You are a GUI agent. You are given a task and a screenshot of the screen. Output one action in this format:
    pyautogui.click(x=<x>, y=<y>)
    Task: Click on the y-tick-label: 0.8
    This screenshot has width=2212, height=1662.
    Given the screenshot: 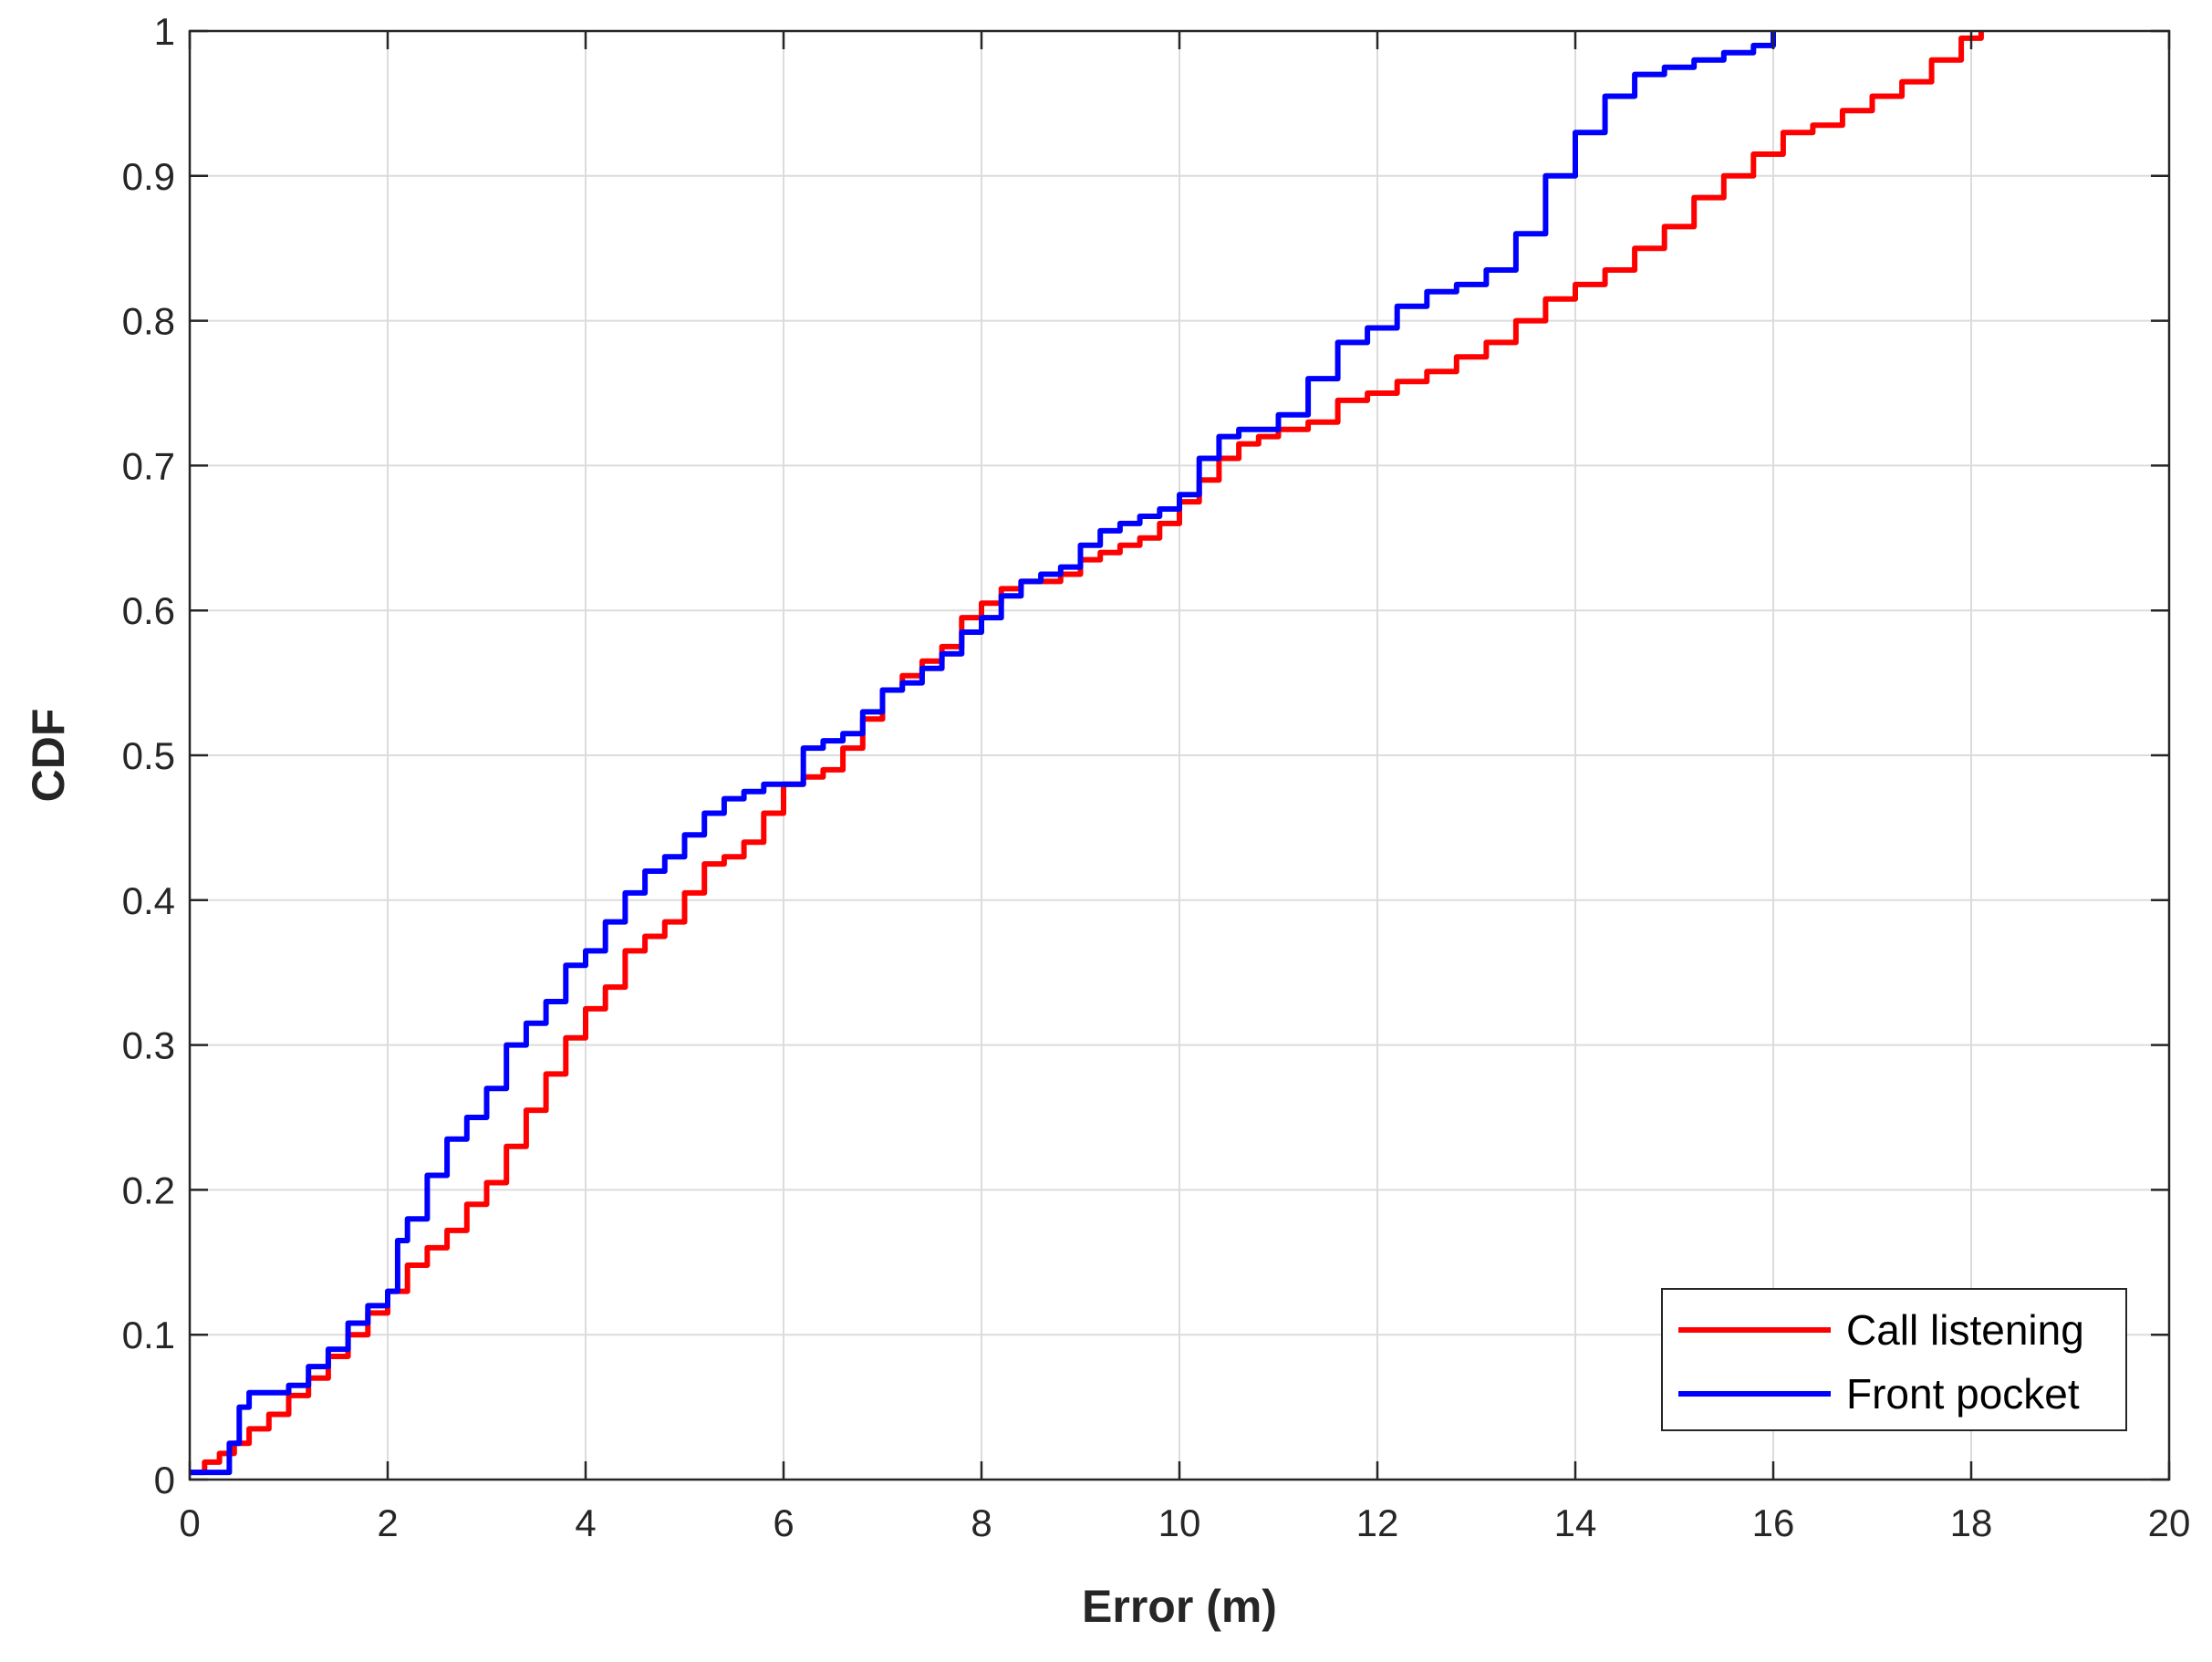 What is the action you would take?
    pyautogui.click(x=148, y=321)
    